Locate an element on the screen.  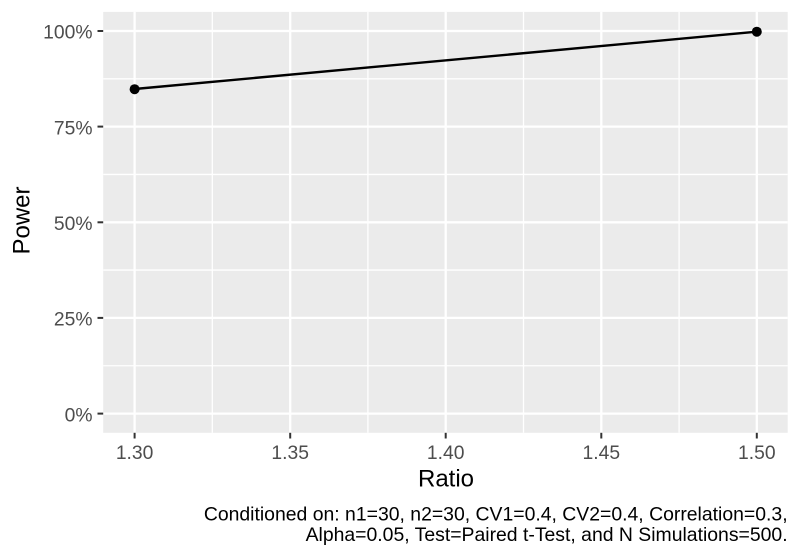
svg-text: 1.30 is located at coordinates (135, 453).